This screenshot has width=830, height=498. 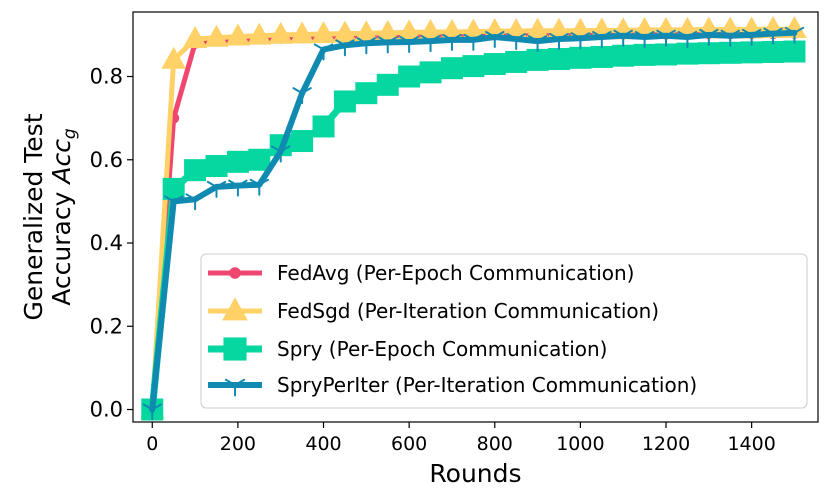 I want to click on y-tick-label: 0.6, so click(x=106, y=160).